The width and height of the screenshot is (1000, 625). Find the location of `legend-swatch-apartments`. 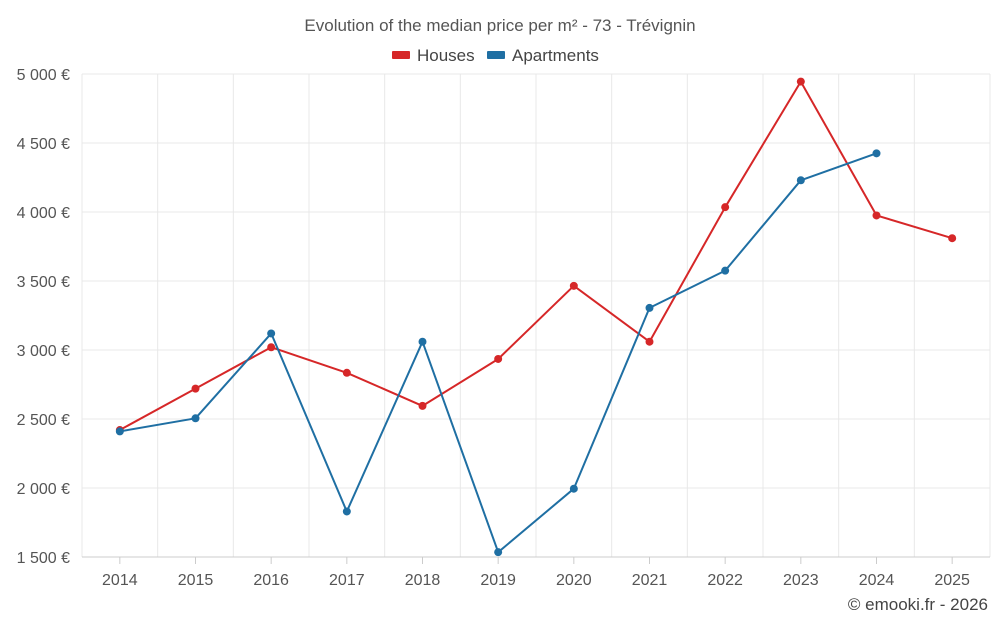

legend-swatch-apartments is located at coordinates (496, 55).